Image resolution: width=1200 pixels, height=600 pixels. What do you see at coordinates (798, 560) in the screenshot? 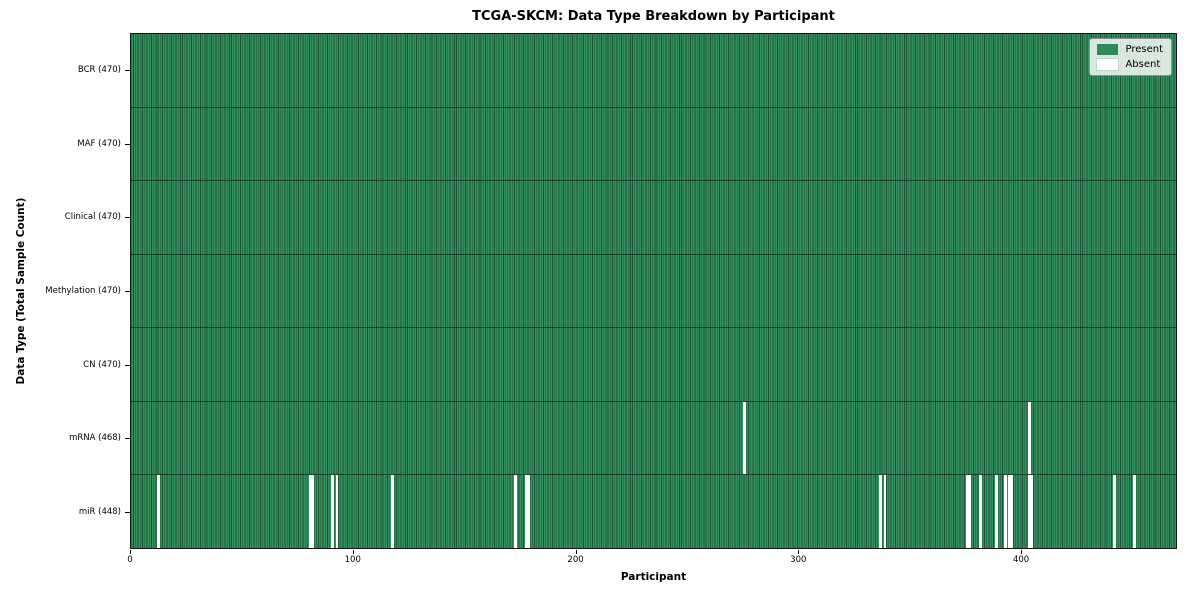
I see `x-tick-label: 300` at bounding box center [798, 560].